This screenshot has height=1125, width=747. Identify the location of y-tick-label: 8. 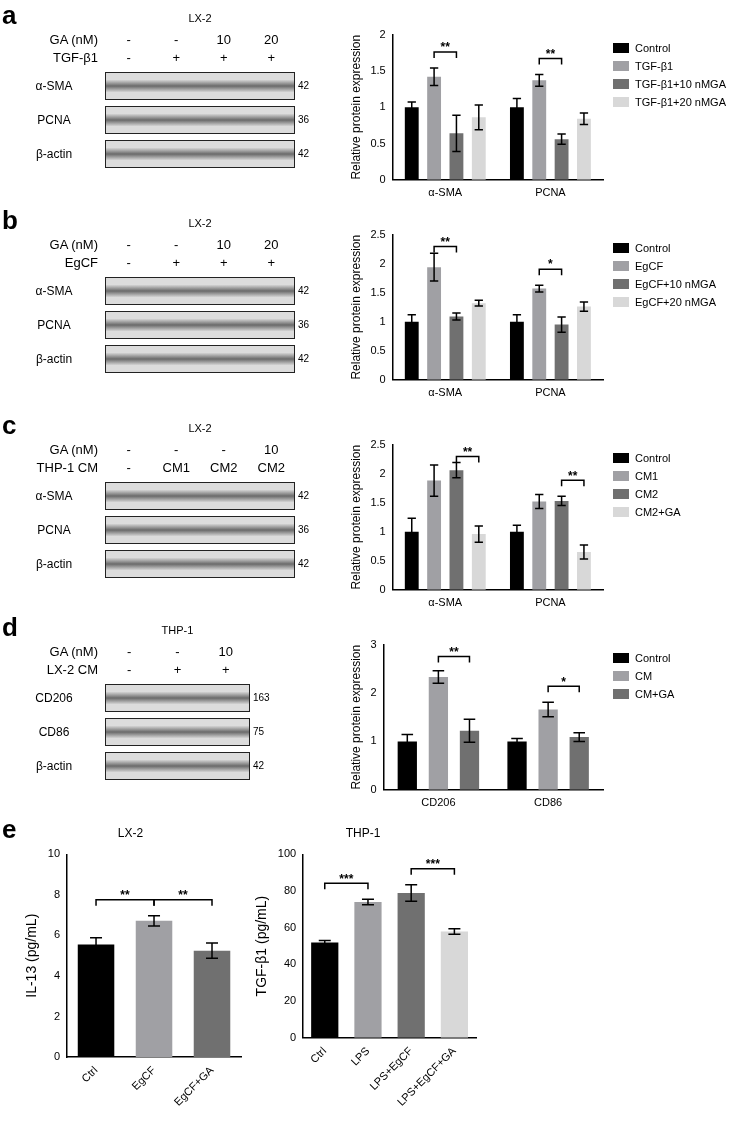
(57, 893).